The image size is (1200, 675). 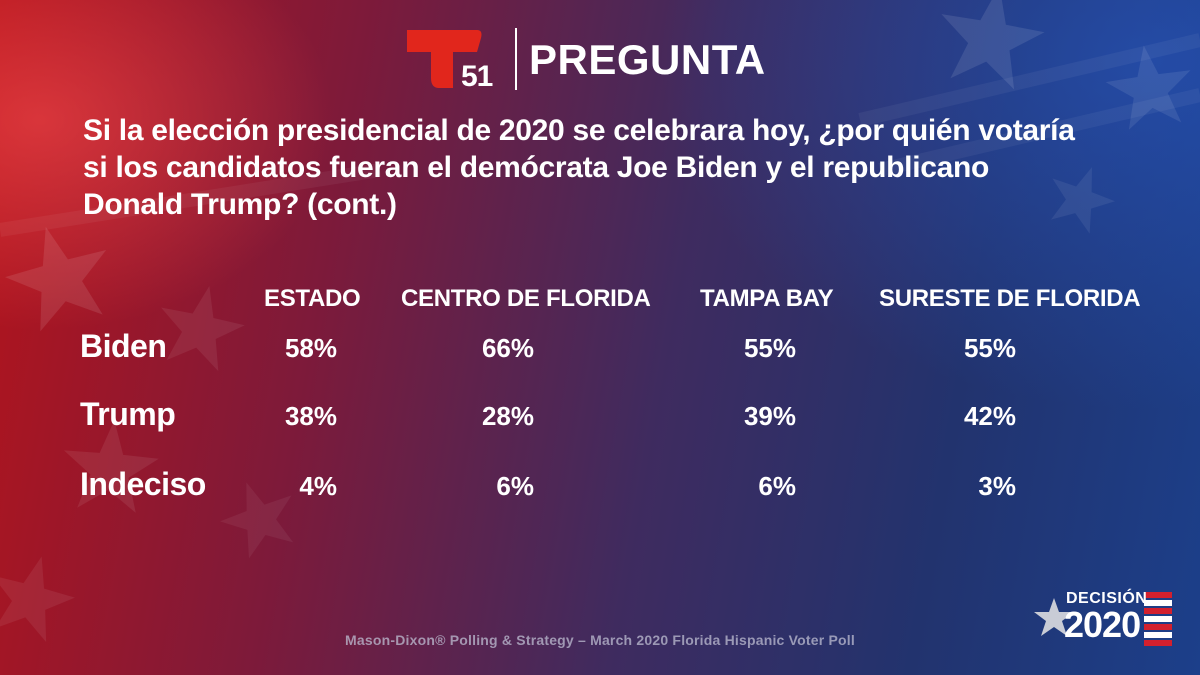 I want to click on column-header-tampa: TAMPA BAY, so click(x=767, y=298).